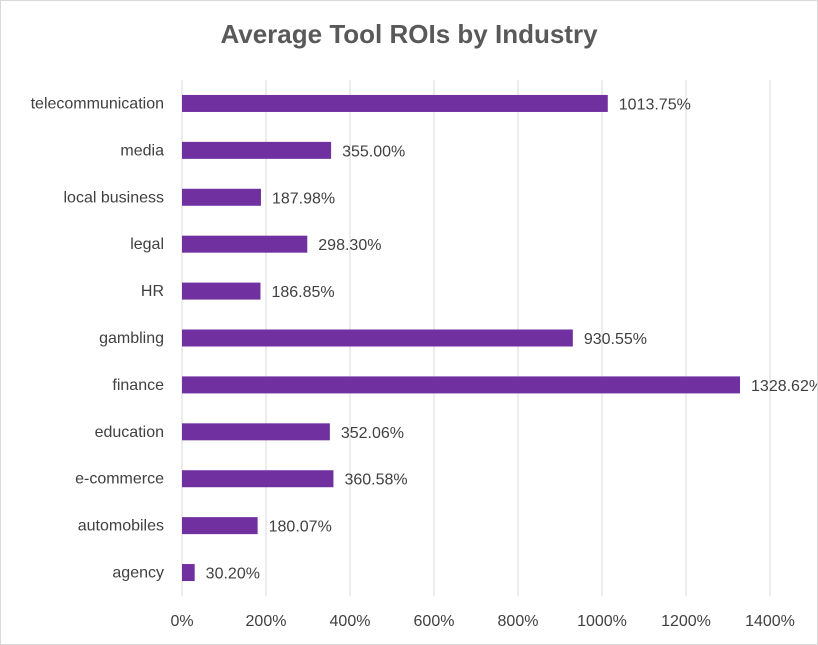 This screenshot has height=645, width=818. What do you see at coordinates (181, 621) in the screenshot?
I see `x-tick-label: 0%` at bounding box center [181, 621].